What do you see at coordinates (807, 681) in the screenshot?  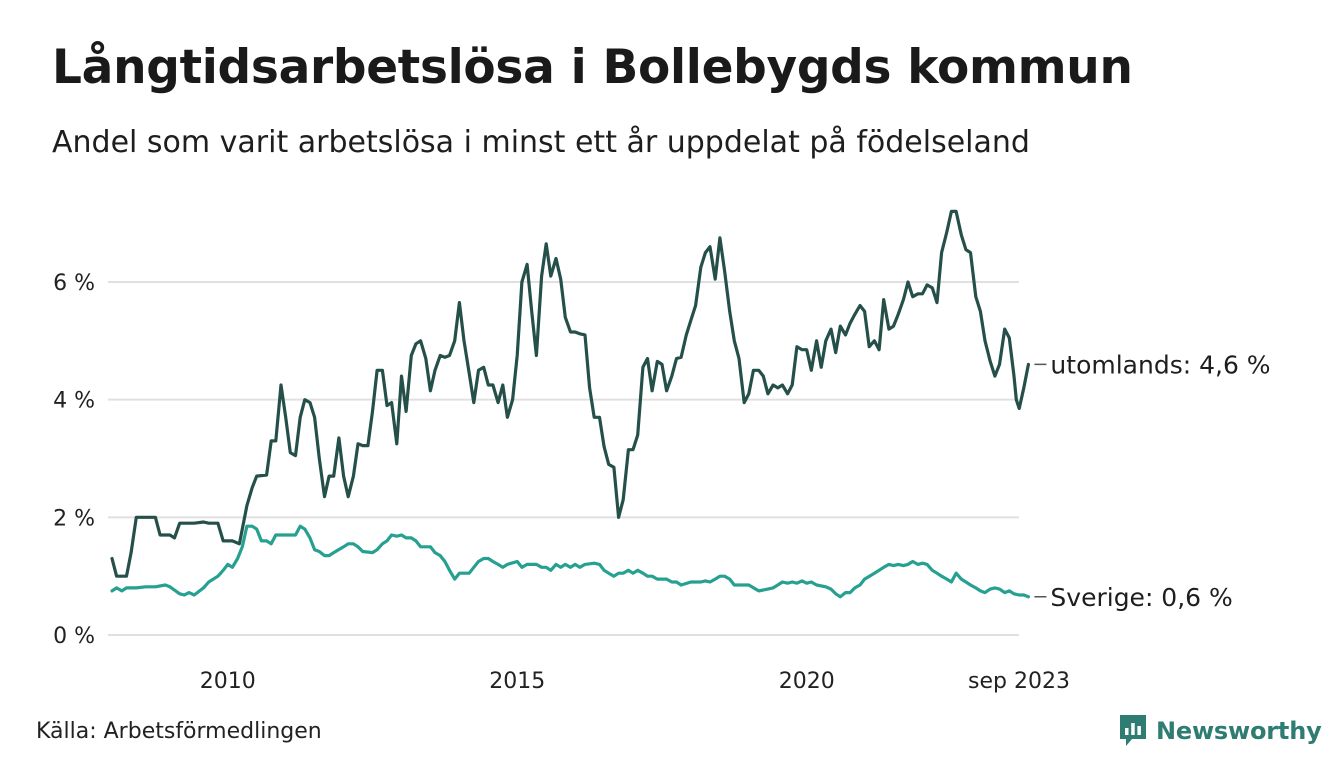 I see `x-tick-label-2: 2020` at bounding box center [807, 681].